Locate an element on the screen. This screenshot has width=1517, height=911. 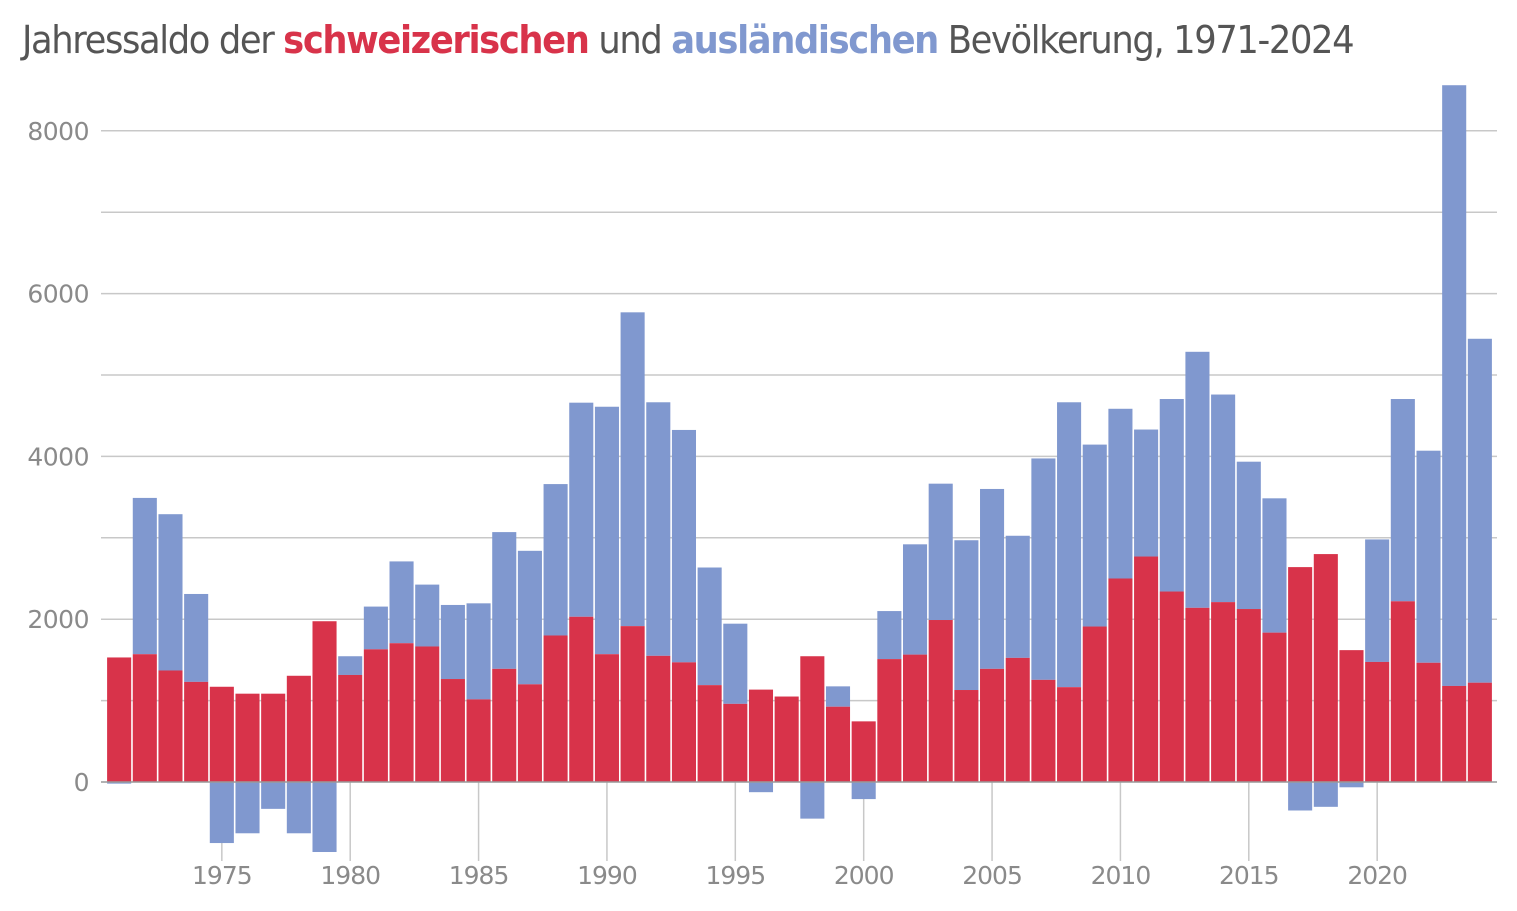
bar-swiss-1989 is located at coordinates (581, 699).